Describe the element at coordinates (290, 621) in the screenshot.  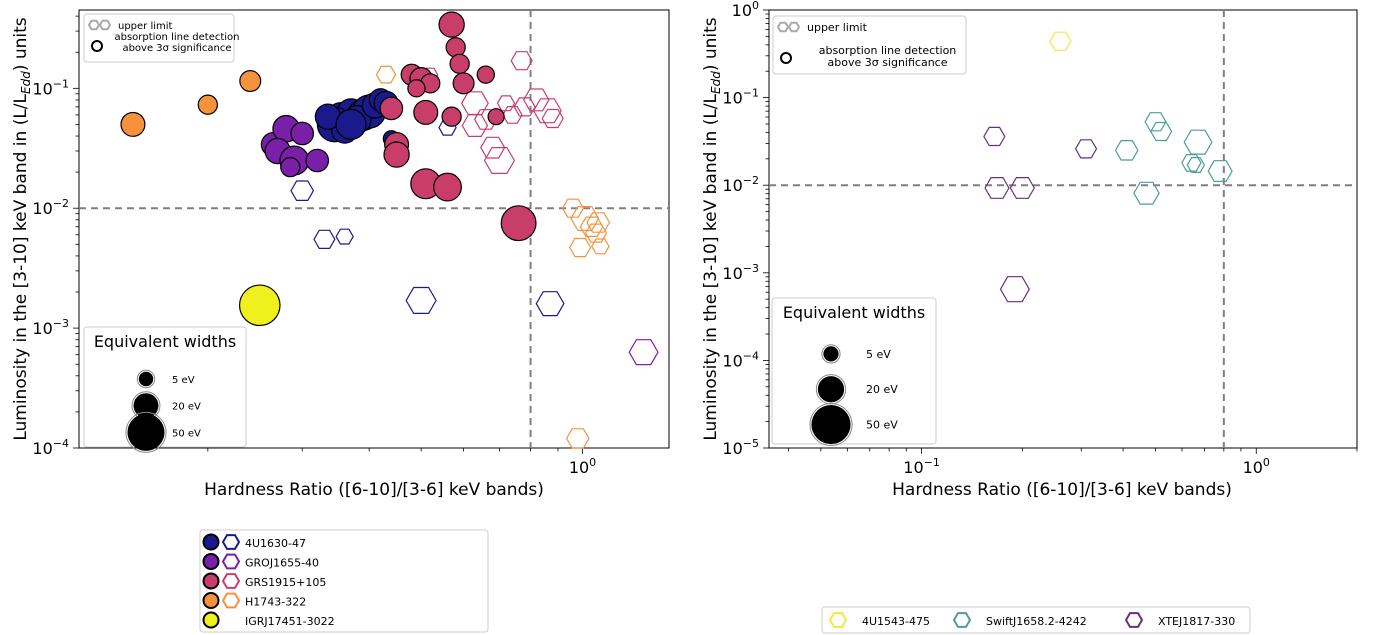
I see `legend-source-name: IGRJ17451-3022` at that location.